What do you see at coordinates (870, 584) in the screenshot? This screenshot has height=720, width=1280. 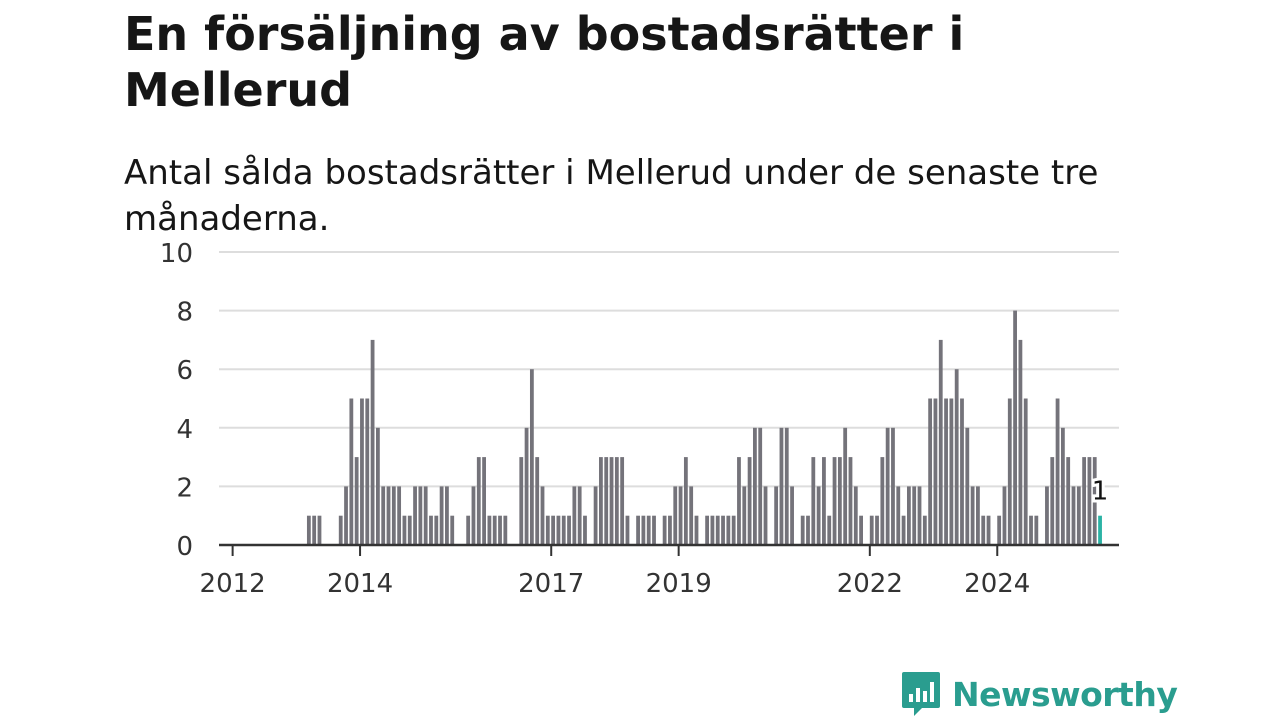 I see `x-tick-label: 2022` at bounding box center [870, 584].